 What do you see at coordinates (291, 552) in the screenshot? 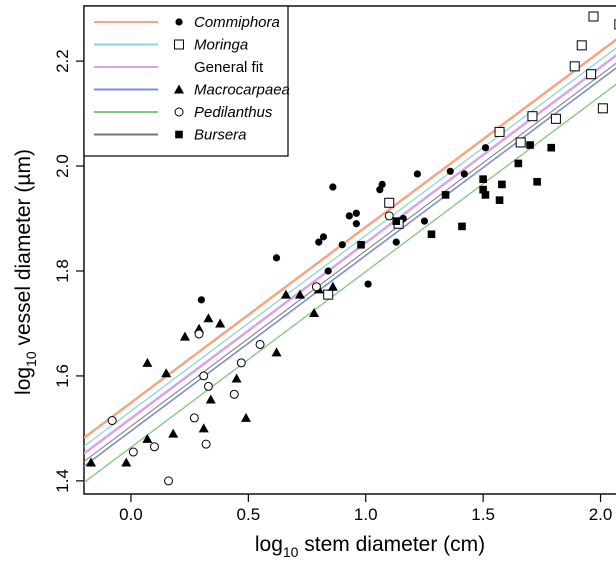
I see `x-title-sub: 10` at bounding box center [291, 552].